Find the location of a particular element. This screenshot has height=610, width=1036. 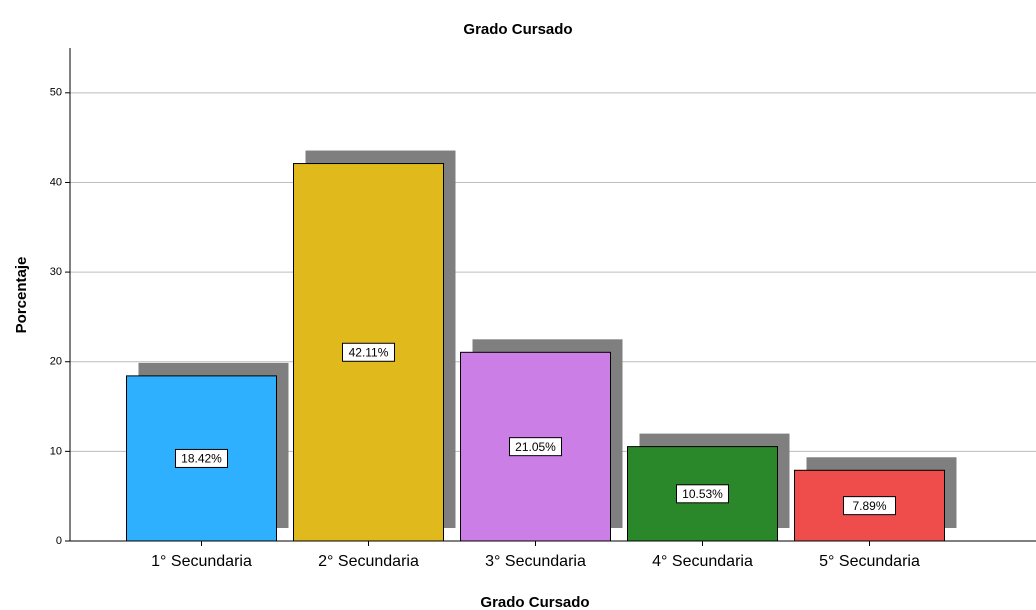

y-tick-label: 20 is located at coordinates (56, 362).